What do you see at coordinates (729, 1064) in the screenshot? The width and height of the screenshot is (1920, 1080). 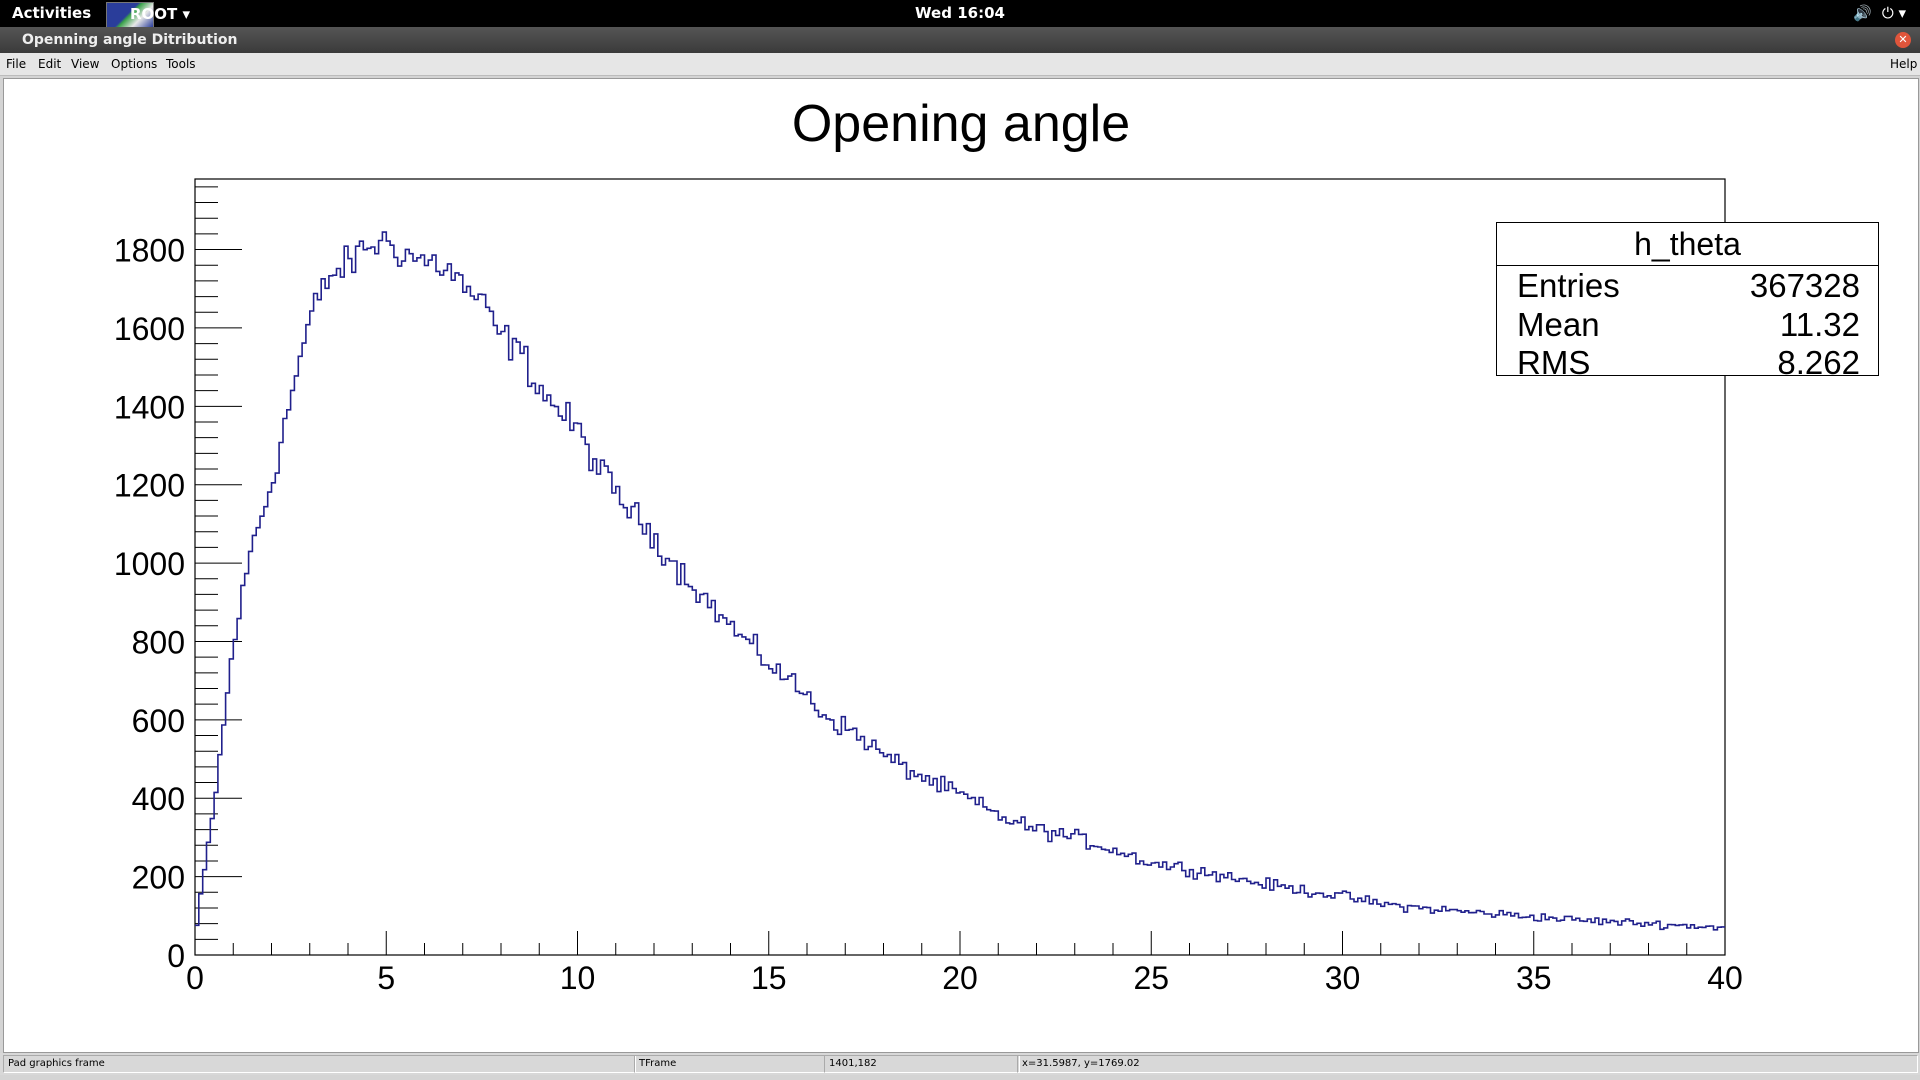 I see `status-object-class: TFrame` at bounding box center [729, 1064].